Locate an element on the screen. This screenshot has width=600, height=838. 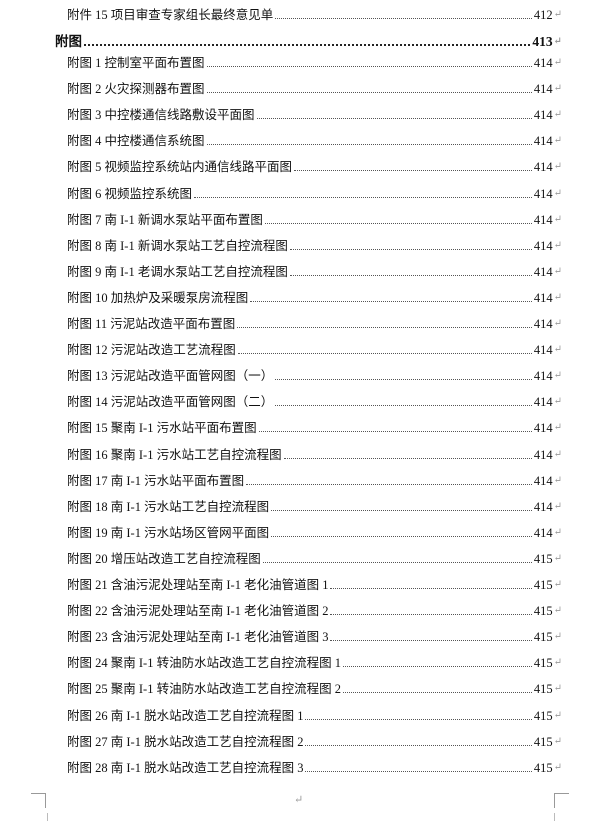
toc-entry: 附图 15 聚南 I-1 污水站平面布置图 414 ↵ is located at coordinates (314, 428).